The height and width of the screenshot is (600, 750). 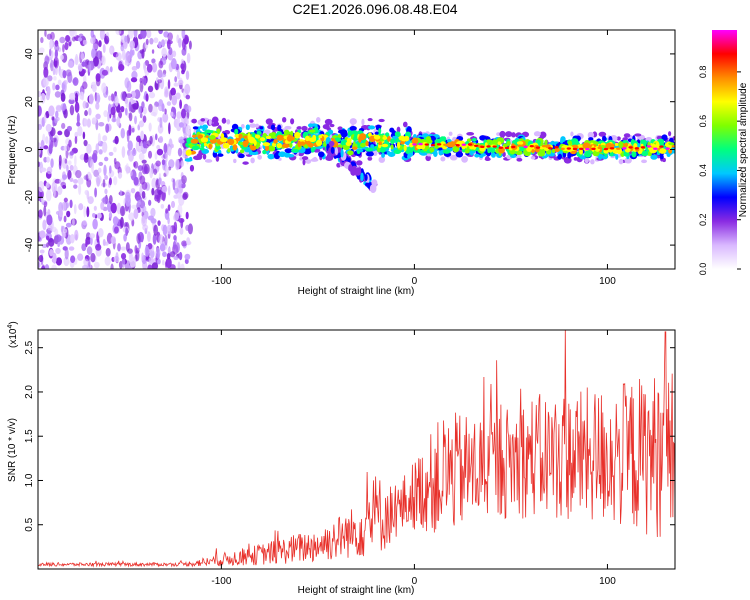 What do you see at coordinates (743, 149) in the screenshot?
I see `colorbar-label: Normalized spectral amplitude` at bounding box center [743, 149].